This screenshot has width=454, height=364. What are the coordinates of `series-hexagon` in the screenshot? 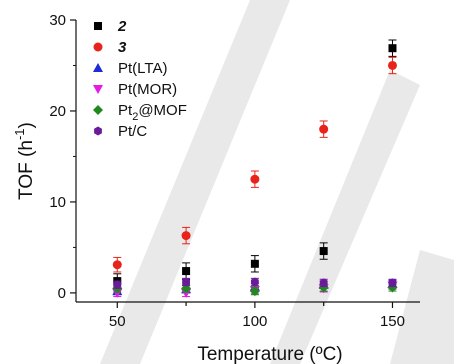 It's located at (255, 283).